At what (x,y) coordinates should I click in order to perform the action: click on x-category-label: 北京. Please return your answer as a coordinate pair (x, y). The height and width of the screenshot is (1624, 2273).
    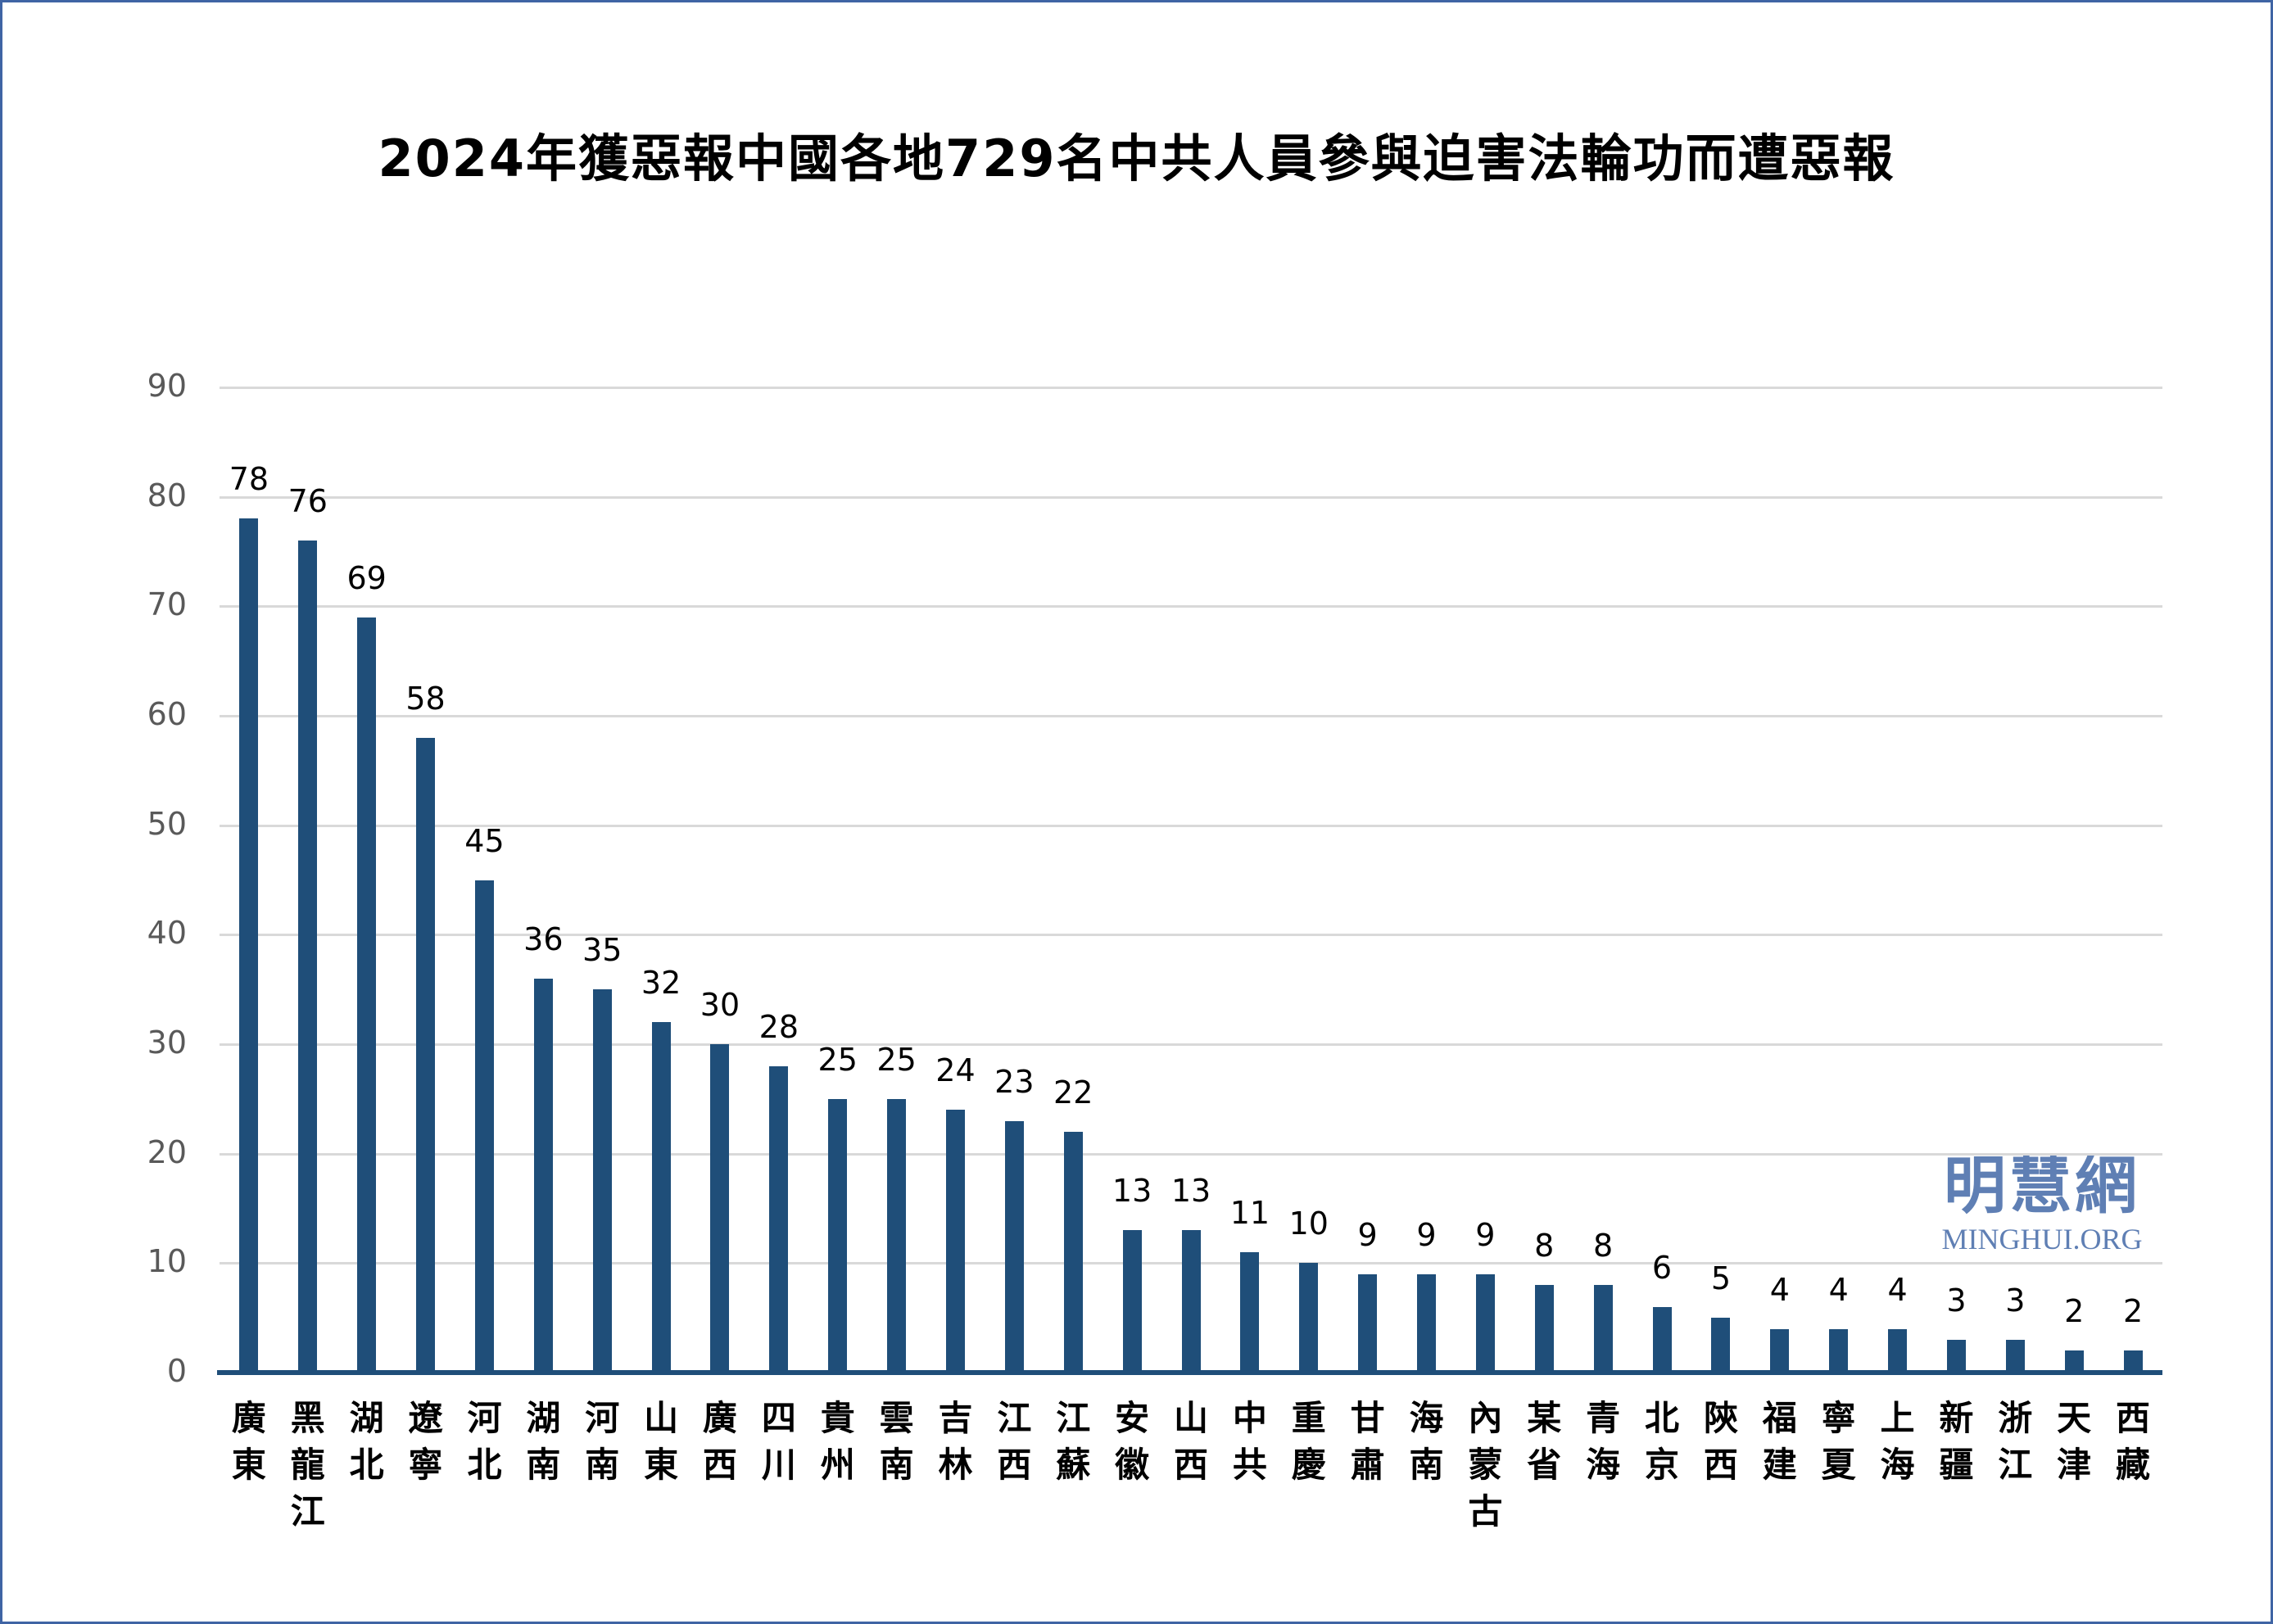
    Looking at the image, I should click on (1662, 1441).